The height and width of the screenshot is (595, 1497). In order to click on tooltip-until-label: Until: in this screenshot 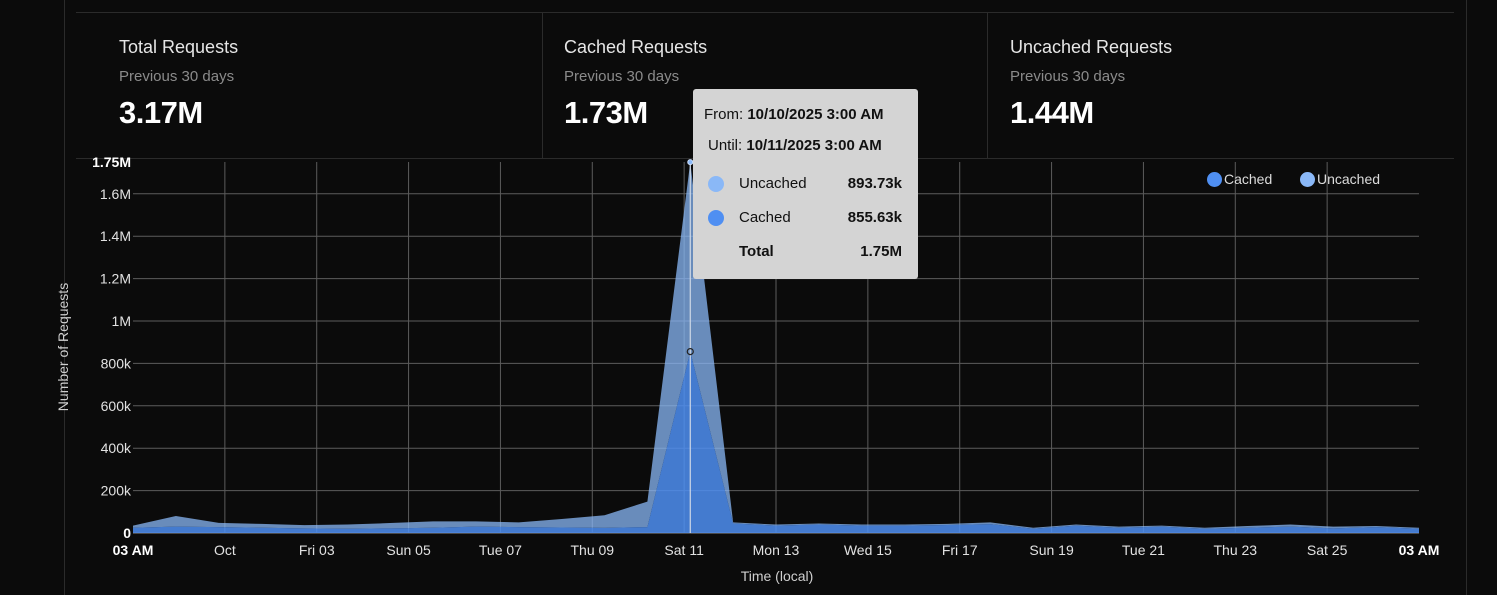, I will do `click(725, 145)`.